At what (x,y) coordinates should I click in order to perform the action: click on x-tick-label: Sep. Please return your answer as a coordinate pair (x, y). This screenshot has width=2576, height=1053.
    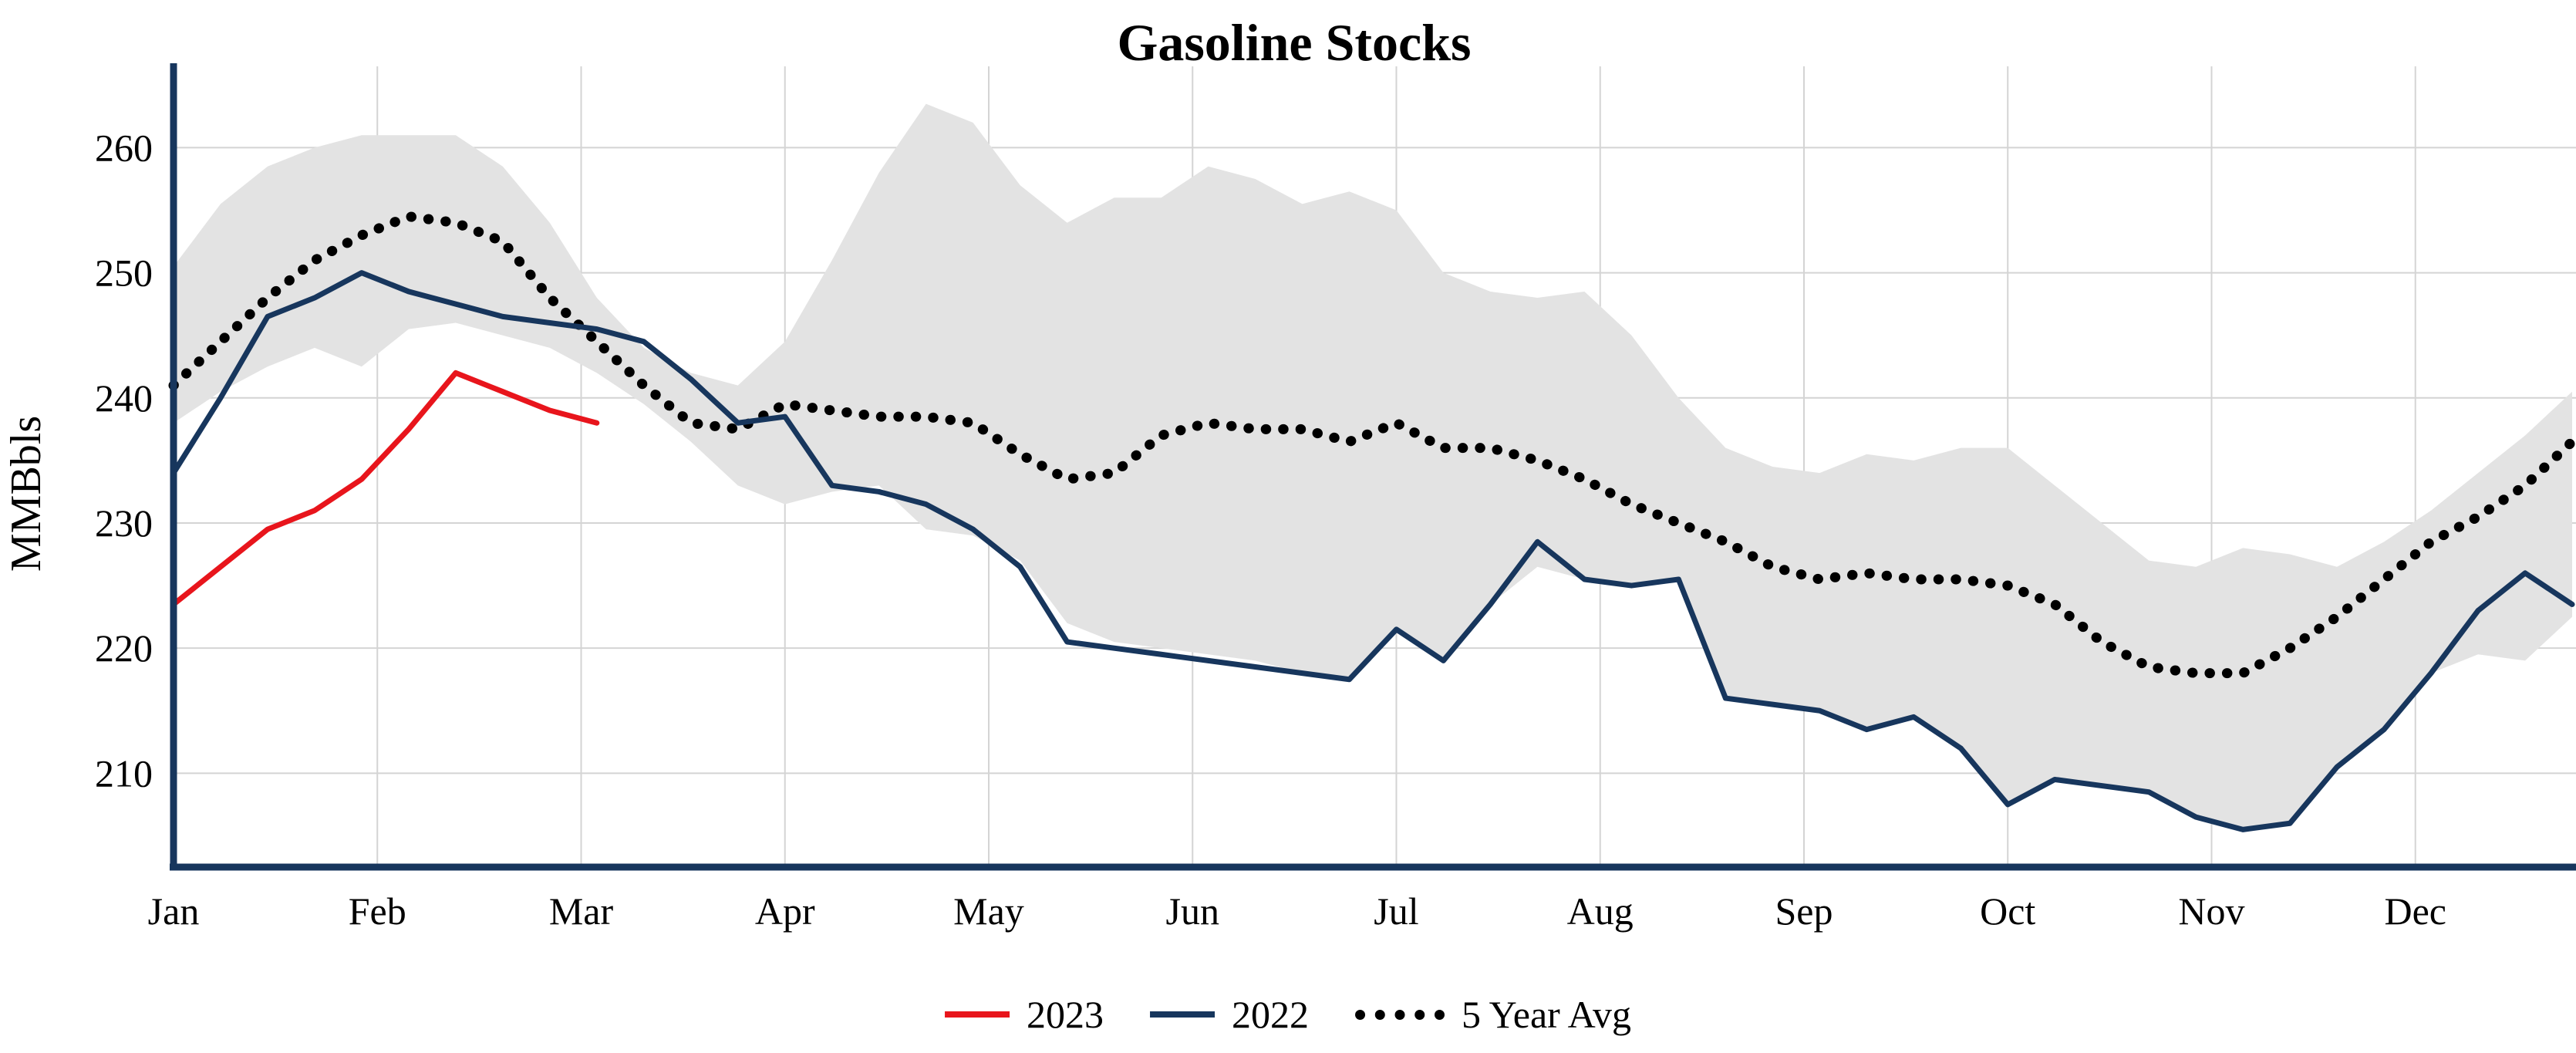
    Looking at the image, I should click on (1804, 911).